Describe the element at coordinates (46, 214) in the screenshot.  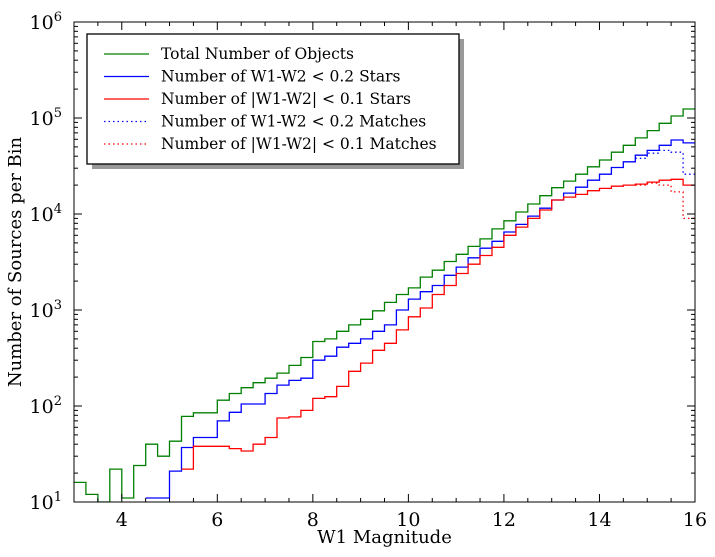
I see `y-tick-label: 10⁴` at that location.